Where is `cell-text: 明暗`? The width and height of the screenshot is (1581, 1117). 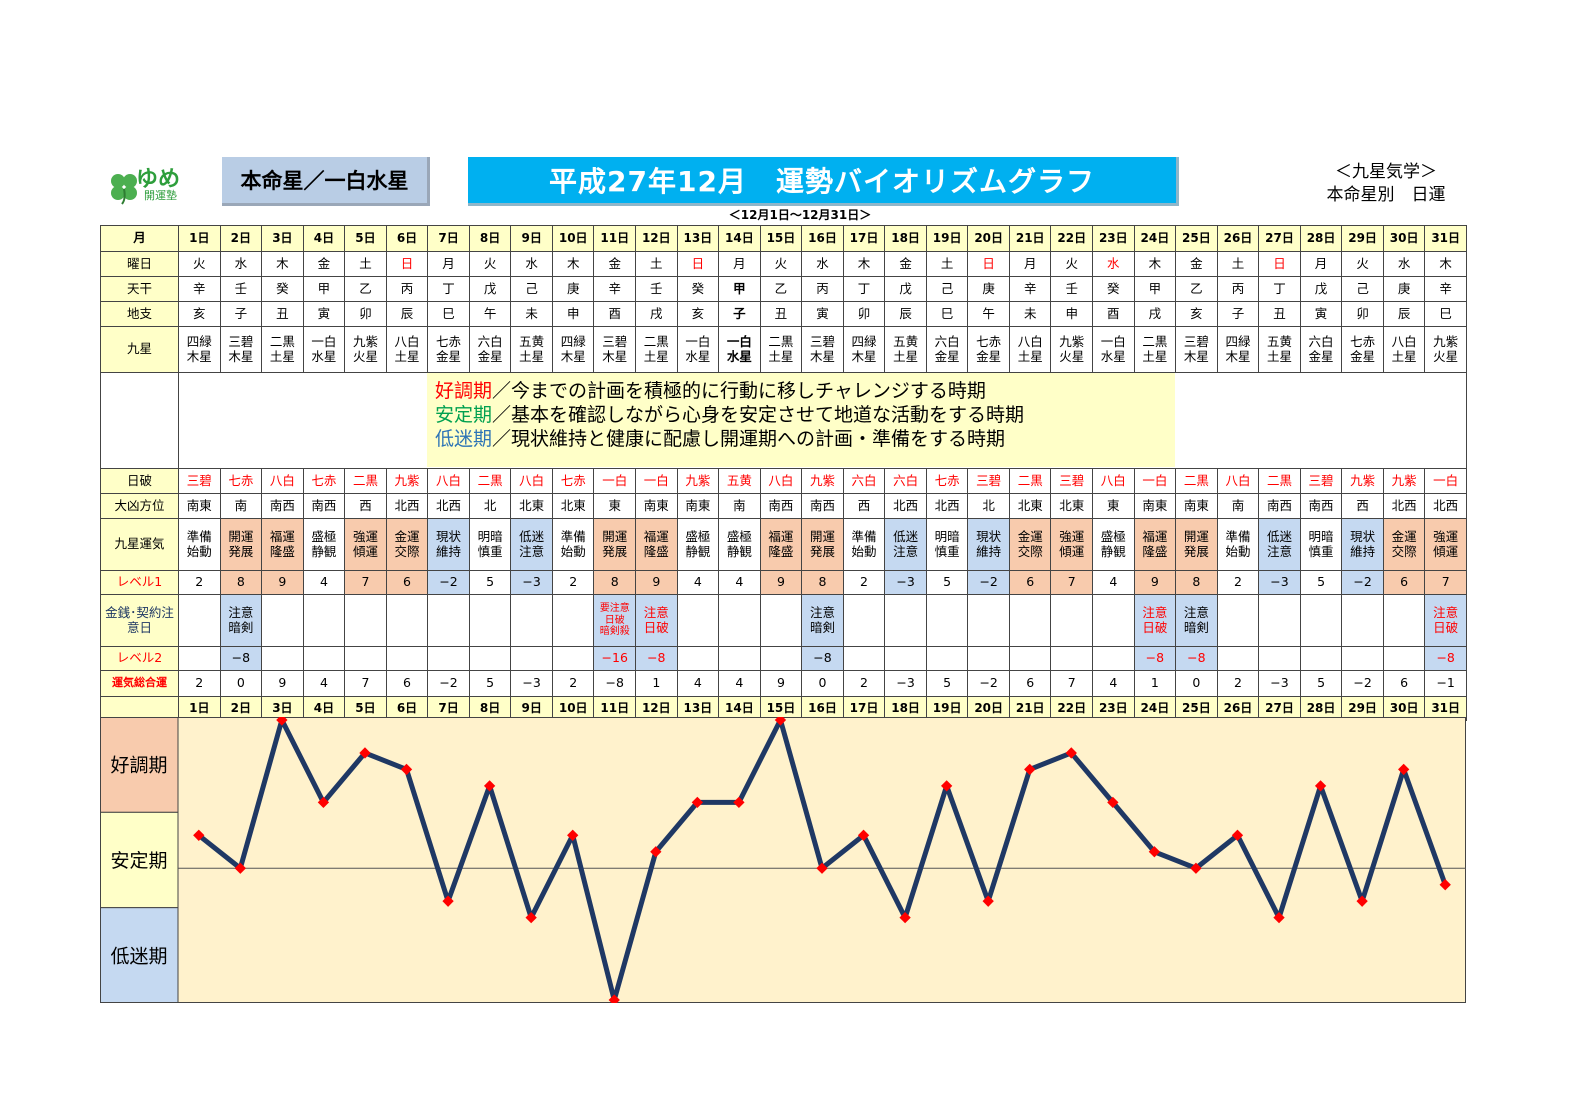 cell-text: 明暗 is located at coordinates (490, 537).